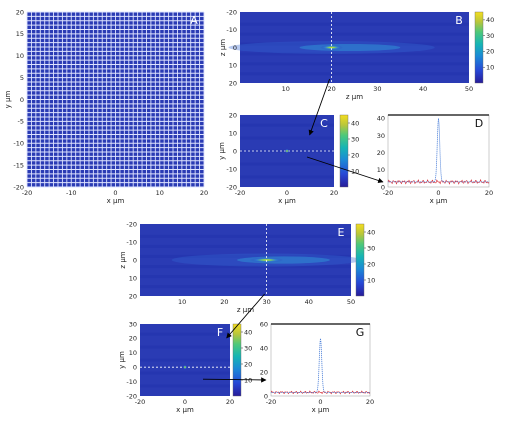  I want to click on x-tick-label: 40, so click(423, 89).